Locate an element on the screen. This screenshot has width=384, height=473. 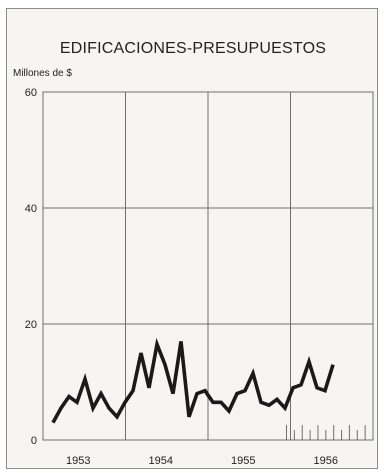
data-series is located at coordinates (193, 380).